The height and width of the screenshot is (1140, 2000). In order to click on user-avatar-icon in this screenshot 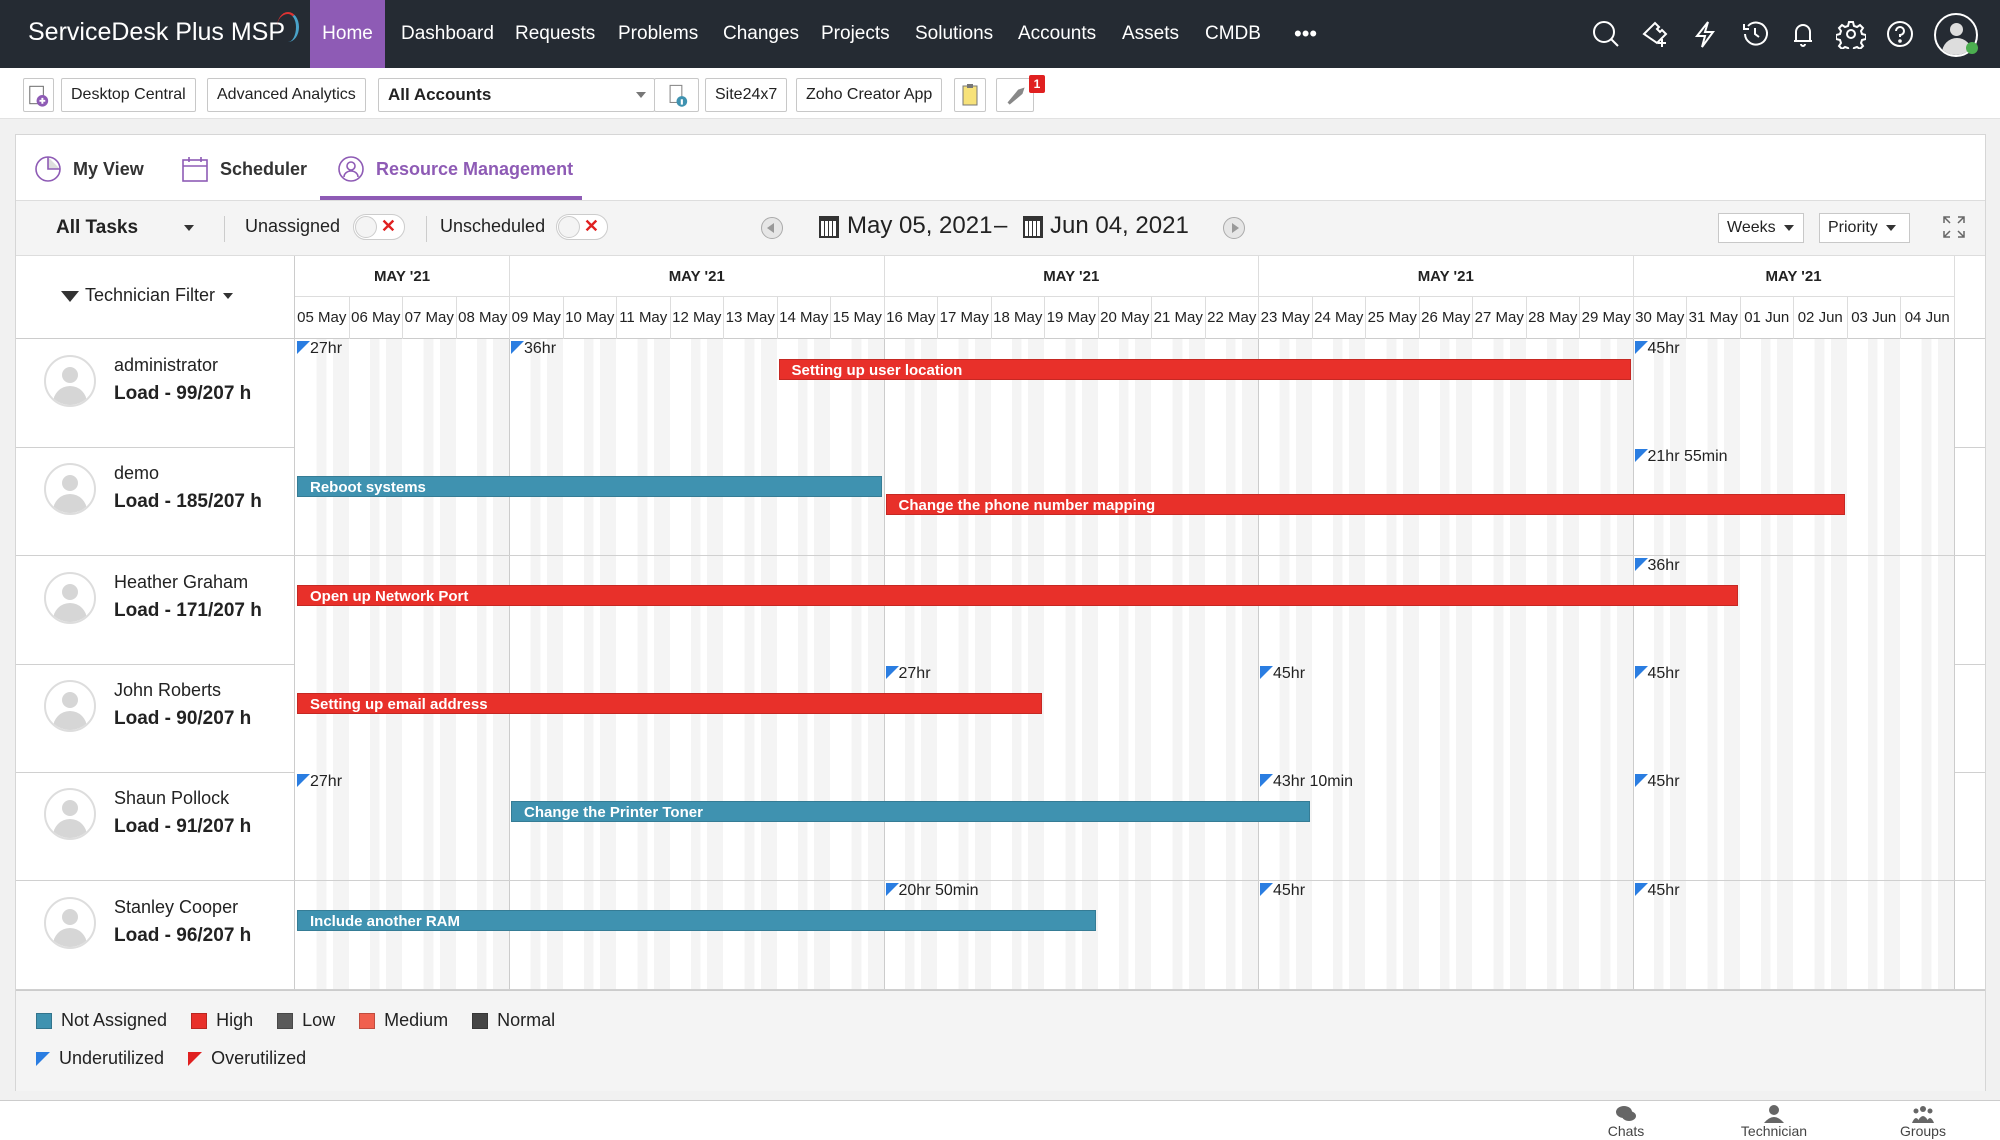, I will do `click(1956, 35)`.